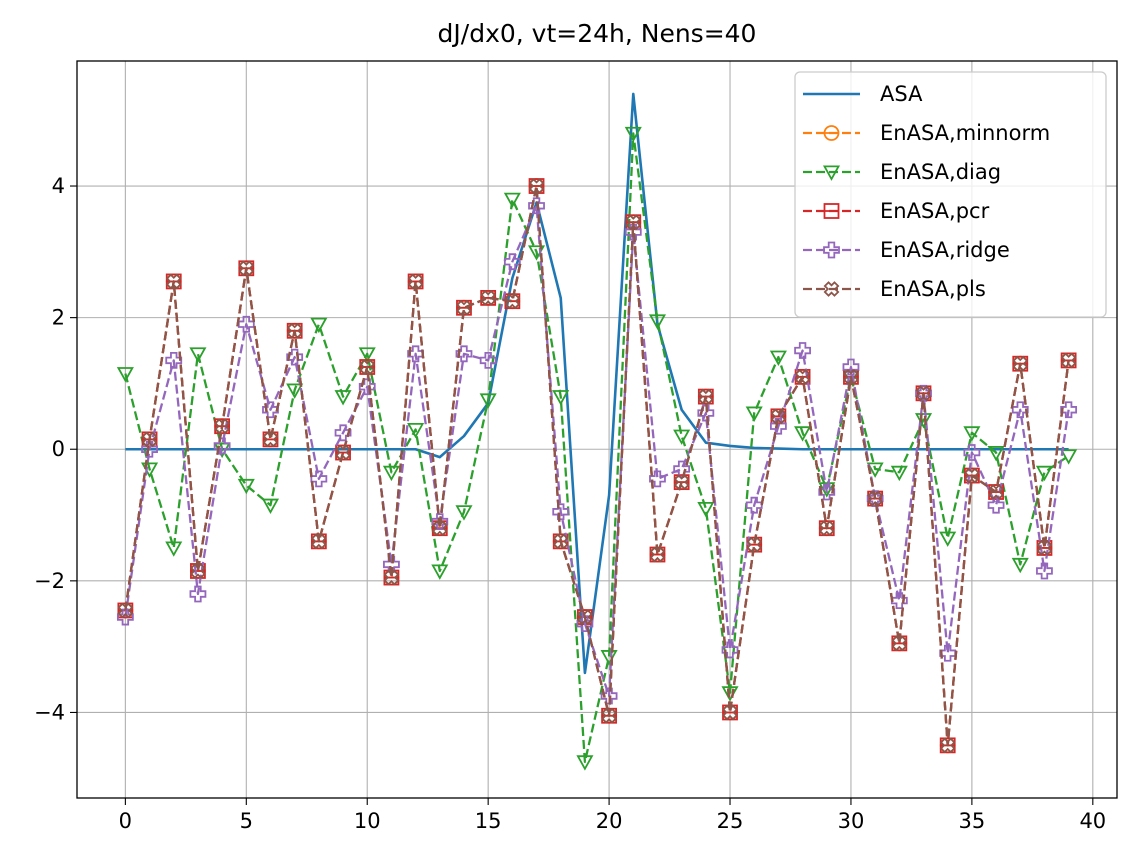  What do you see at coordinates (58, 318) in the screenshot?
I see `y-tick-label: 2` at bounding box center [58, 318].